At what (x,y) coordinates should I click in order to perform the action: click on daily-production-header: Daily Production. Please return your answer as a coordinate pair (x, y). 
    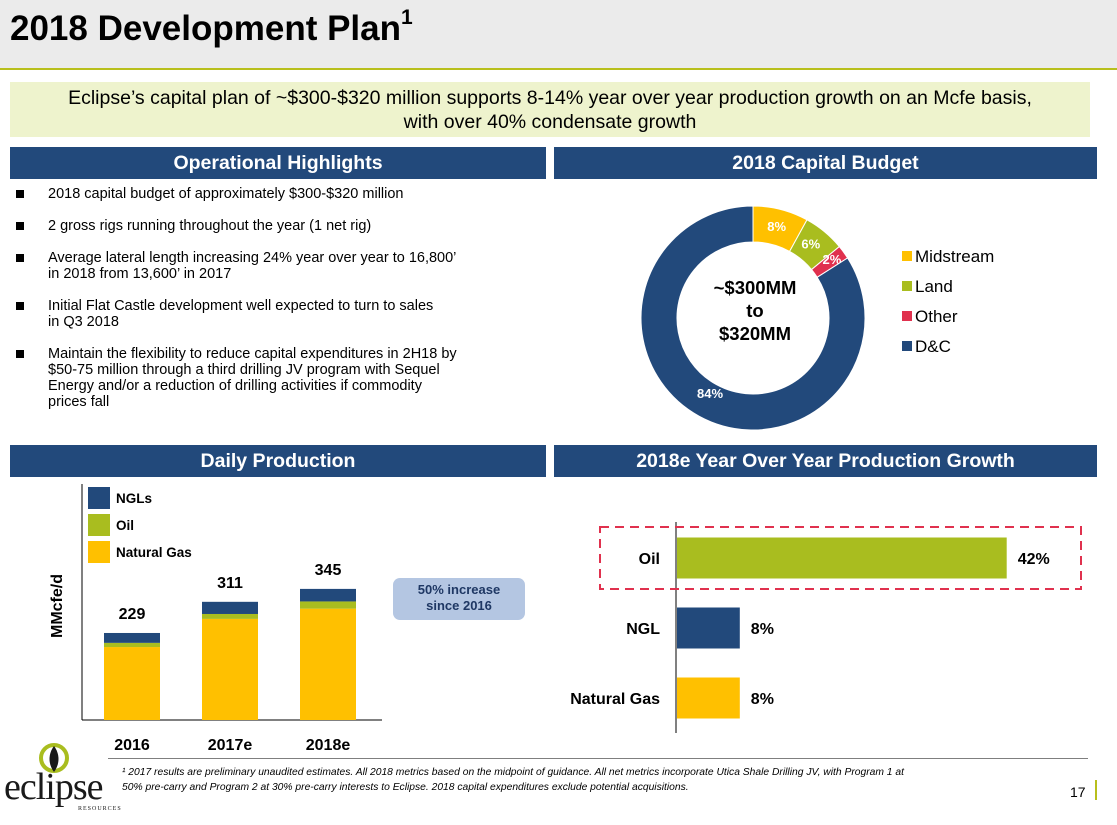
    Looking at the image, I should click on (278, 461).